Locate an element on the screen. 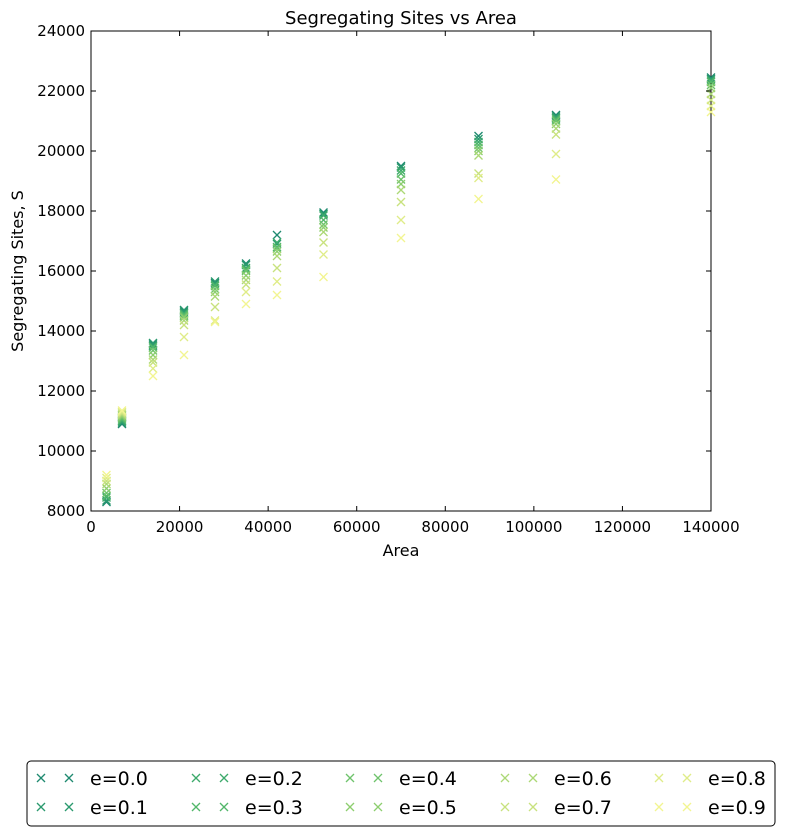 The image size is (785, 835). legend-label: e=0.9 is located at coordinates (737, 808).